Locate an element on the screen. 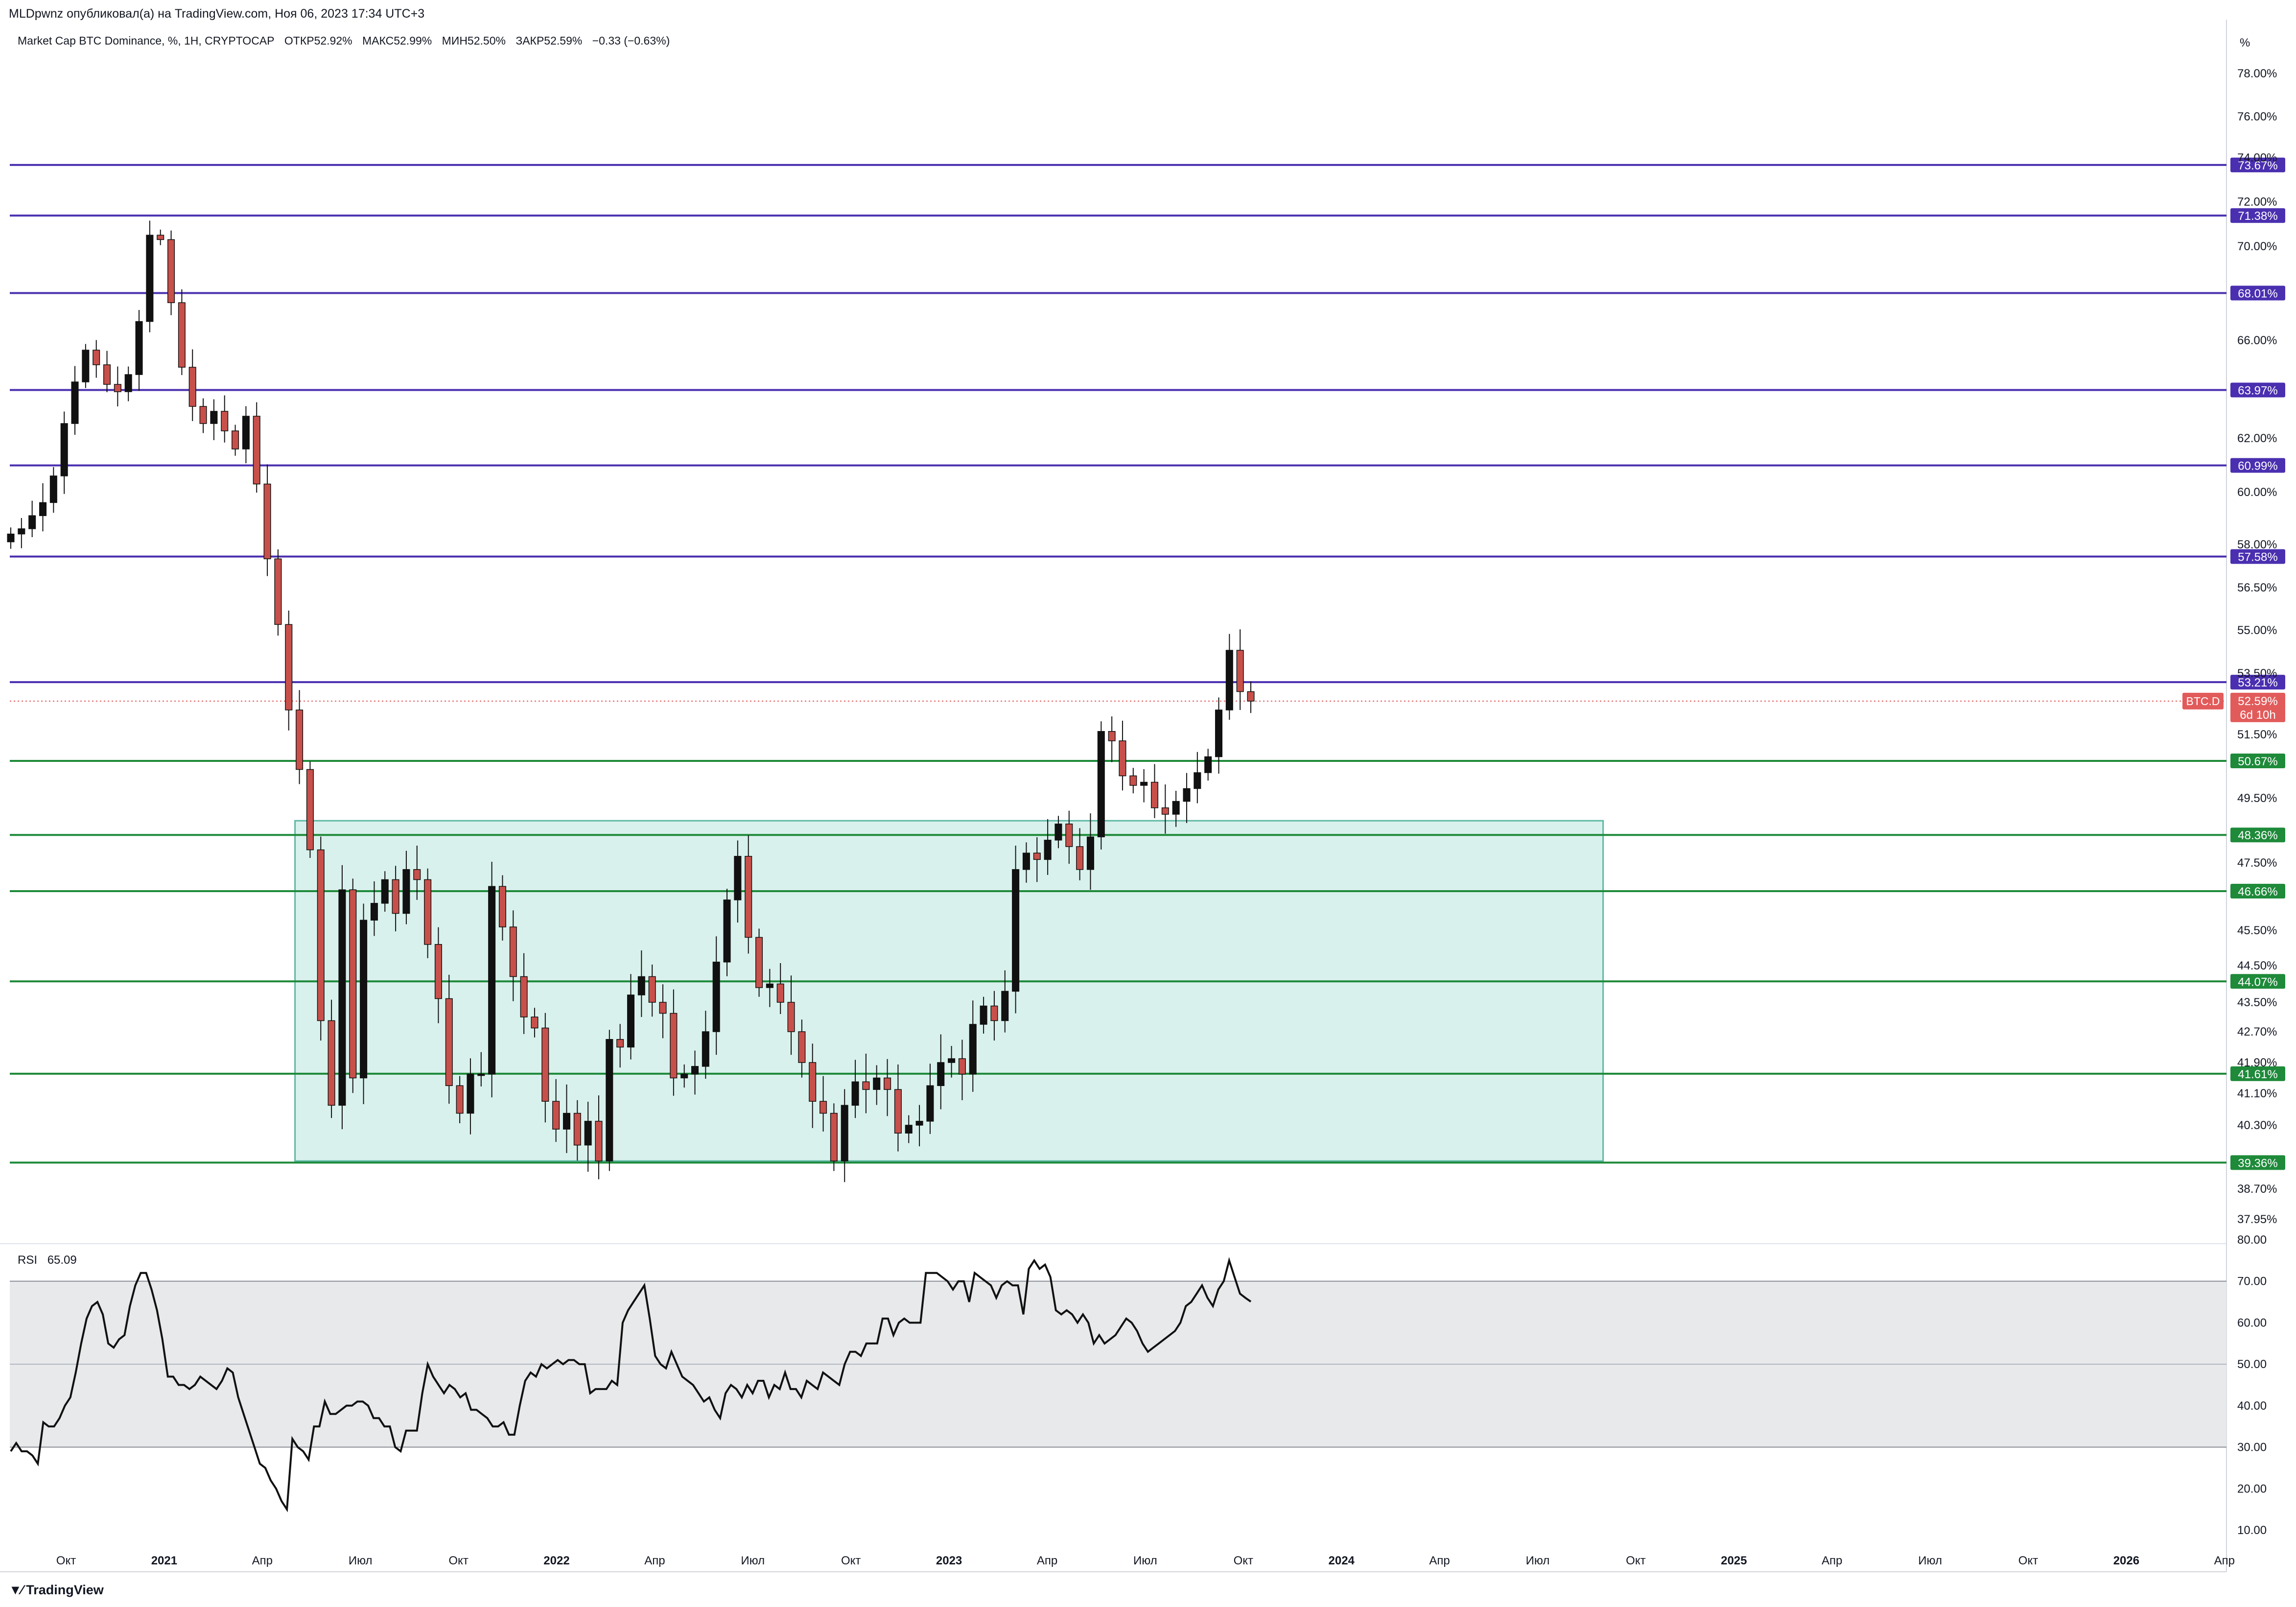 The width and height of the screenshot is (2296, 1607). price-scale-unit-label: % is located at coordinates (2245, 42).